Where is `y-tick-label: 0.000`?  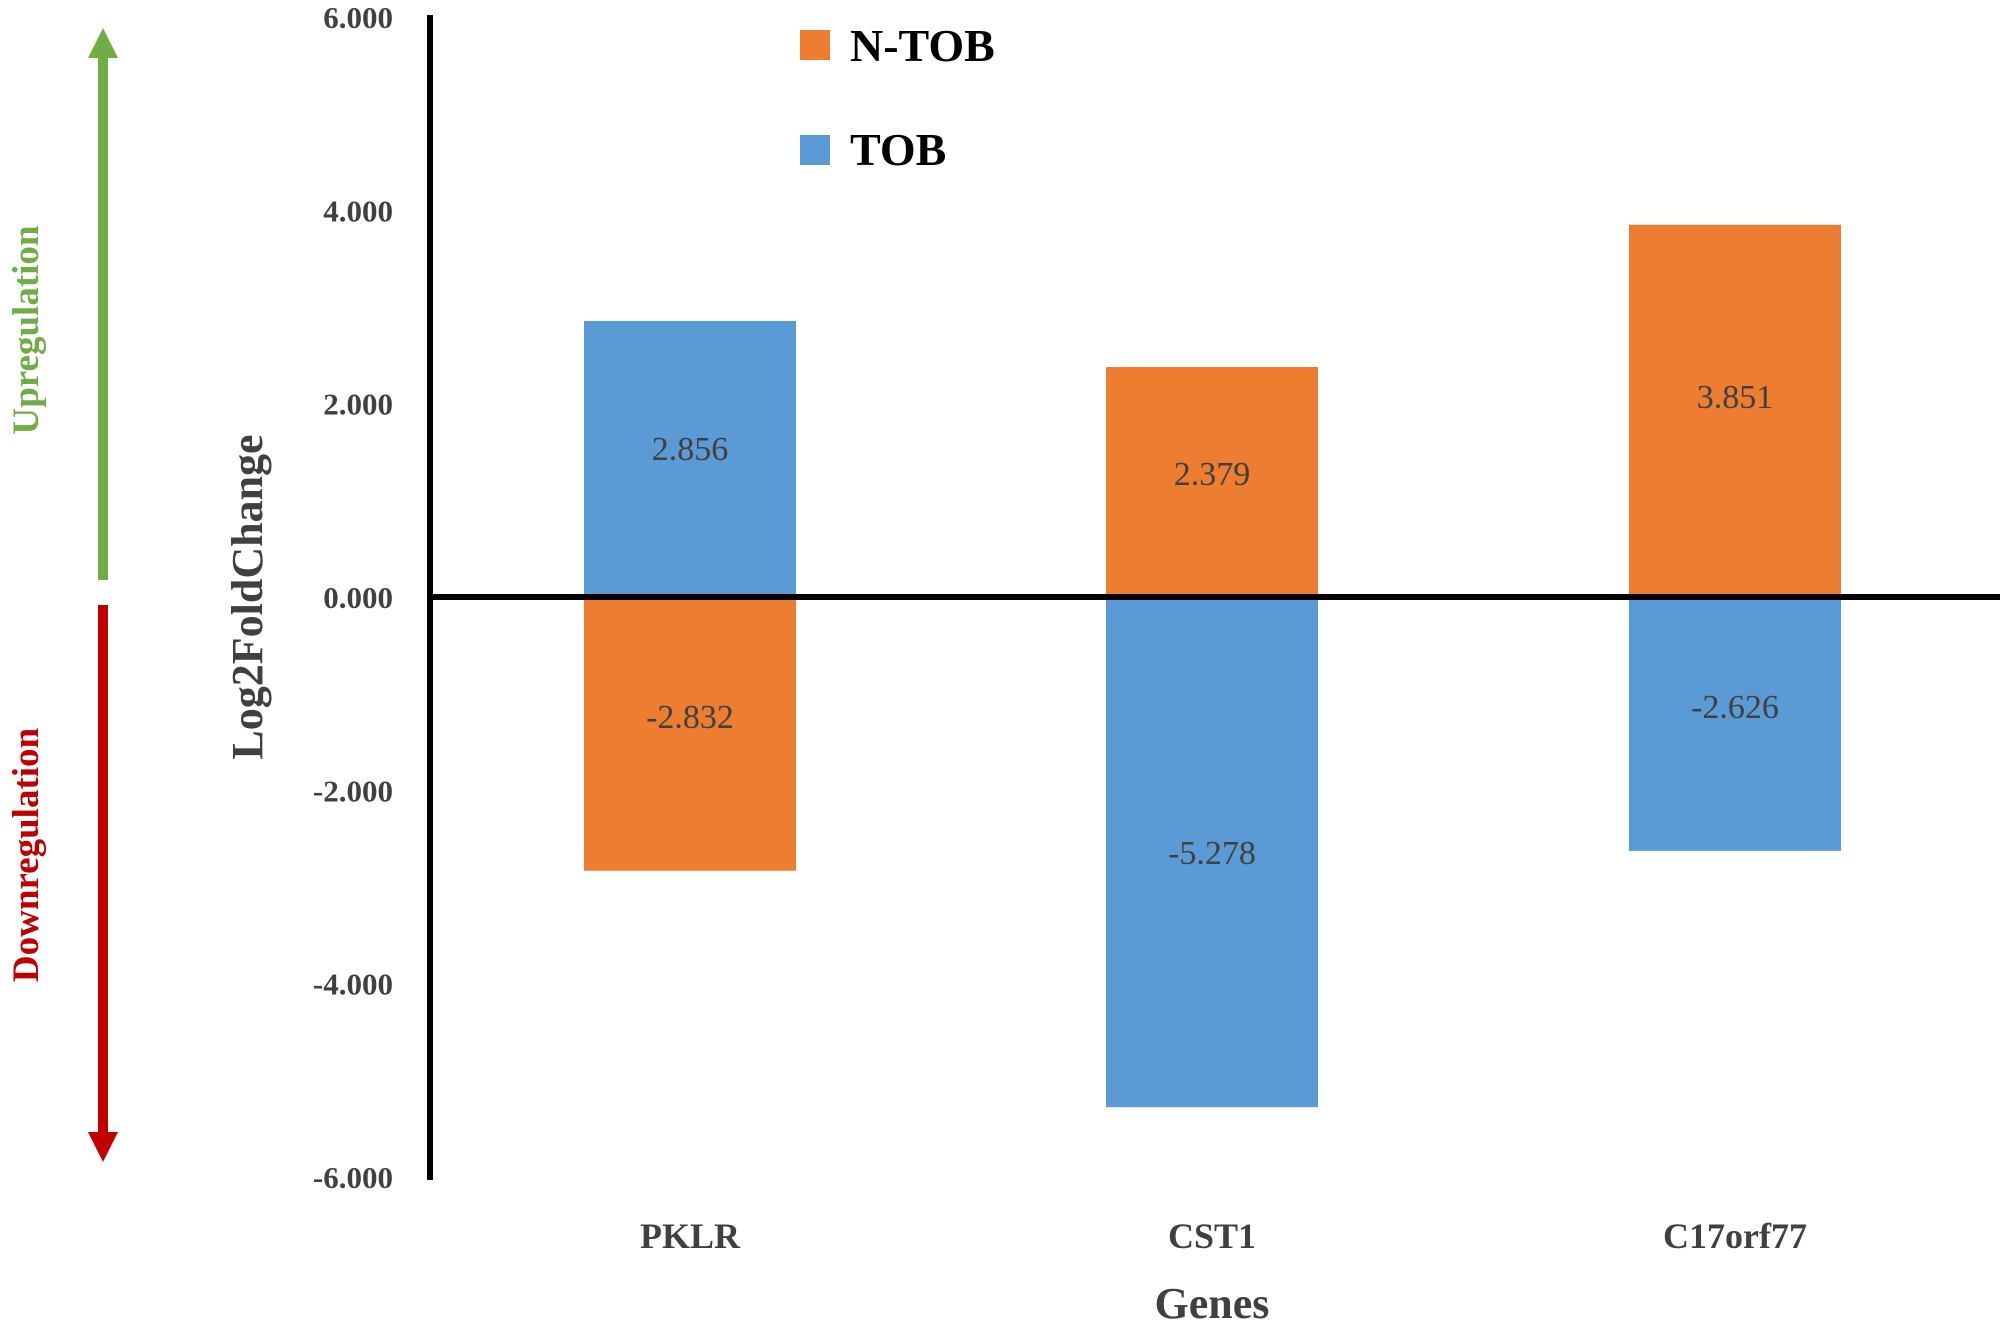
y-tick-label: 0.000 is located at coordinates (358, 597).